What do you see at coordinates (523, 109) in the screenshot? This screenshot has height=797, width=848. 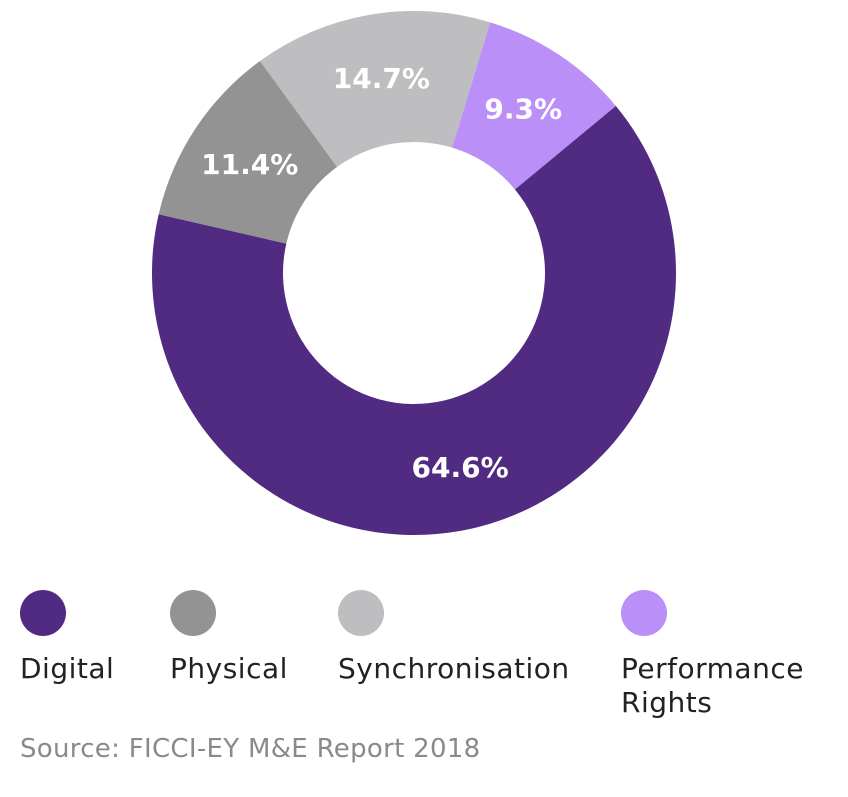 I see `slice-label-performance-rights: 9.3%` at bounding box center [523, 109].